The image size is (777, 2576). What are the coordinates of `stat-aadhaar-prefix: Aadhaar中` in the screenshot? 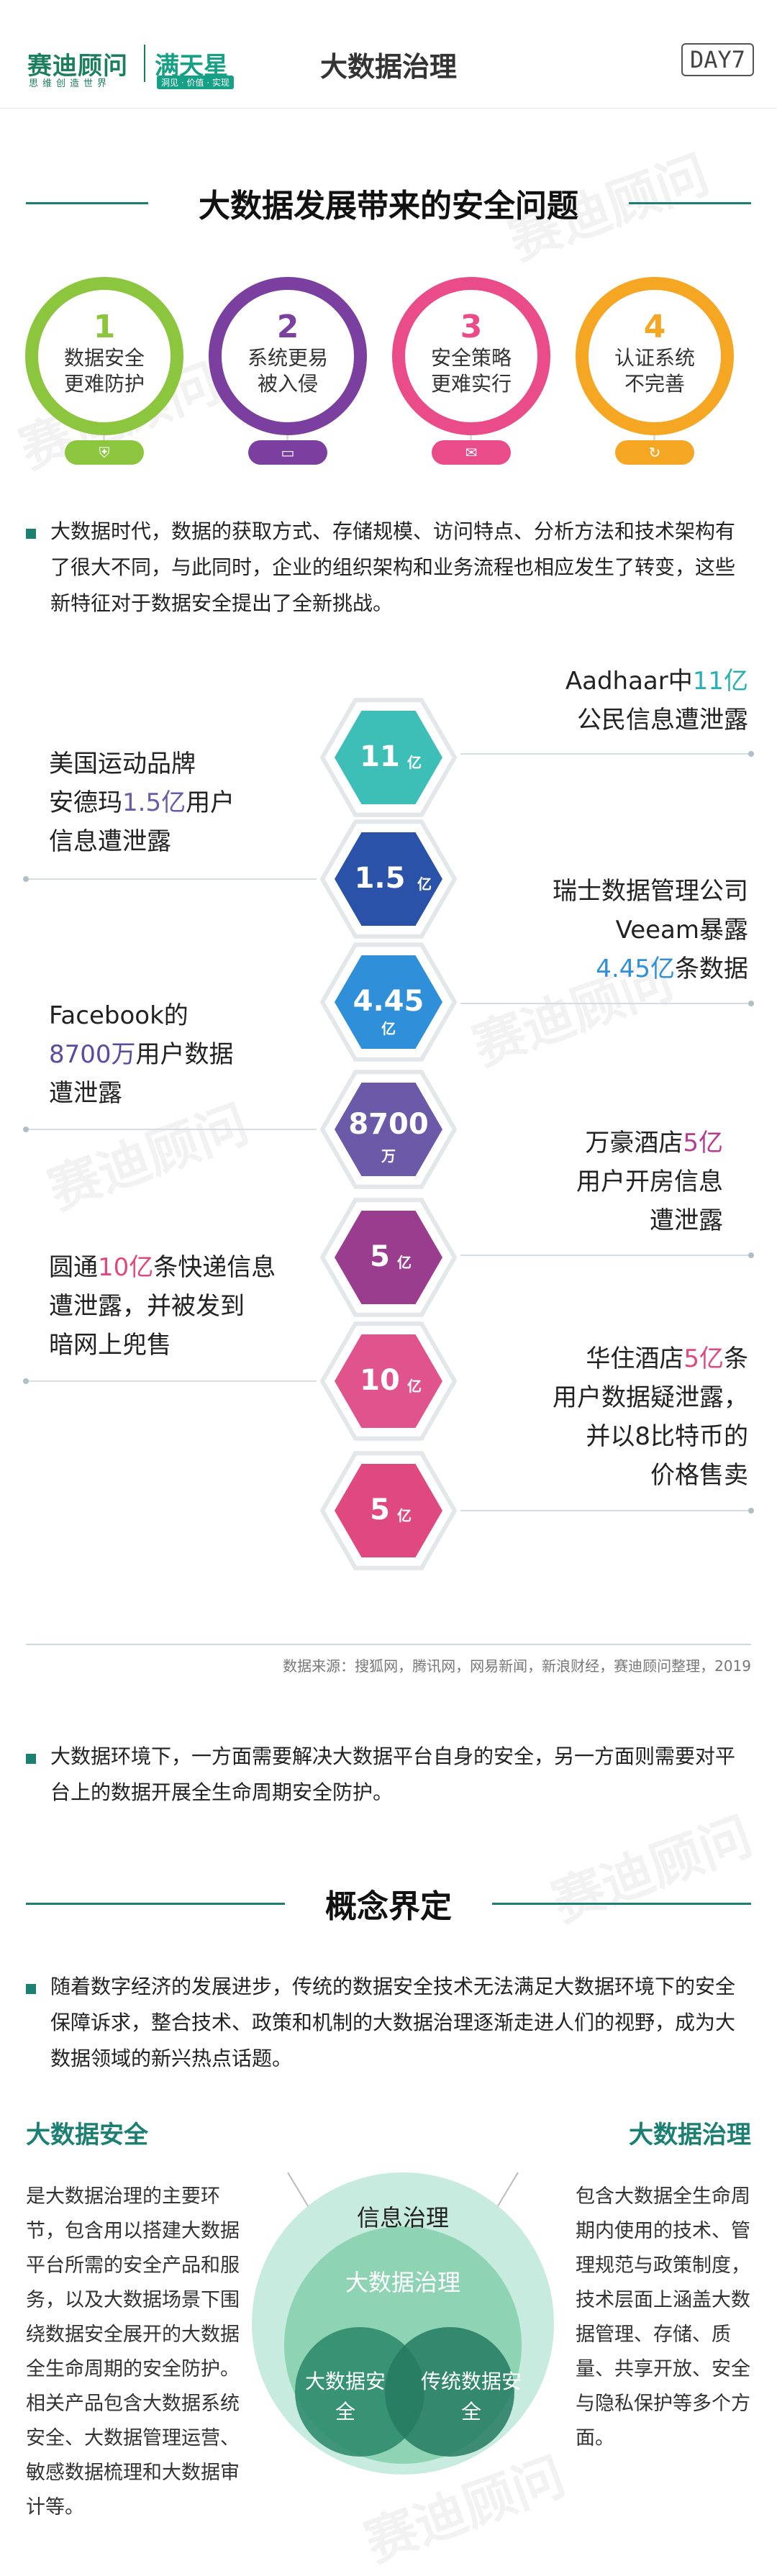 It's located at (629, 681).